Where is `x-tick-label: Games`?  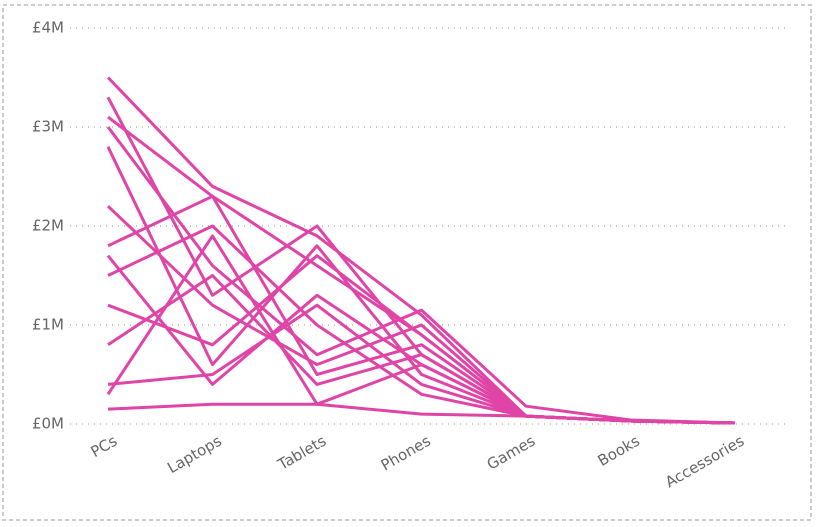
x-tick-label: Games is located at coordinates (511, 453).